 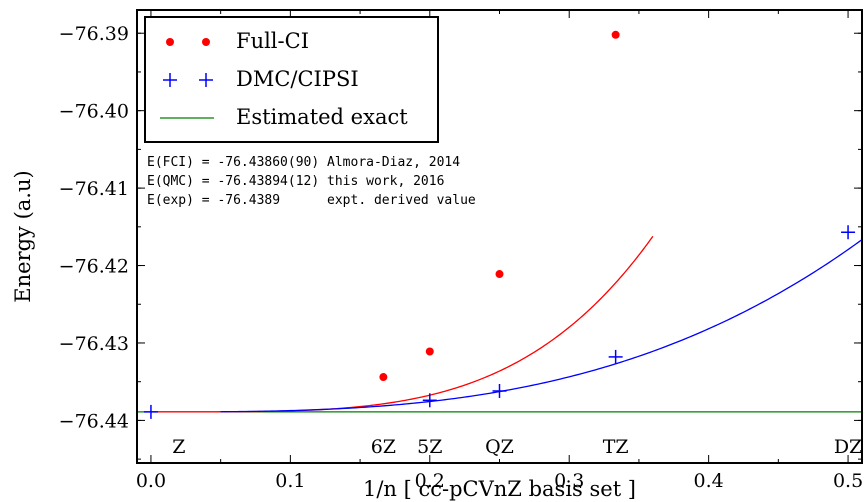 I want to click on y-tick-label: −76.39, so click(x=94, y=34).